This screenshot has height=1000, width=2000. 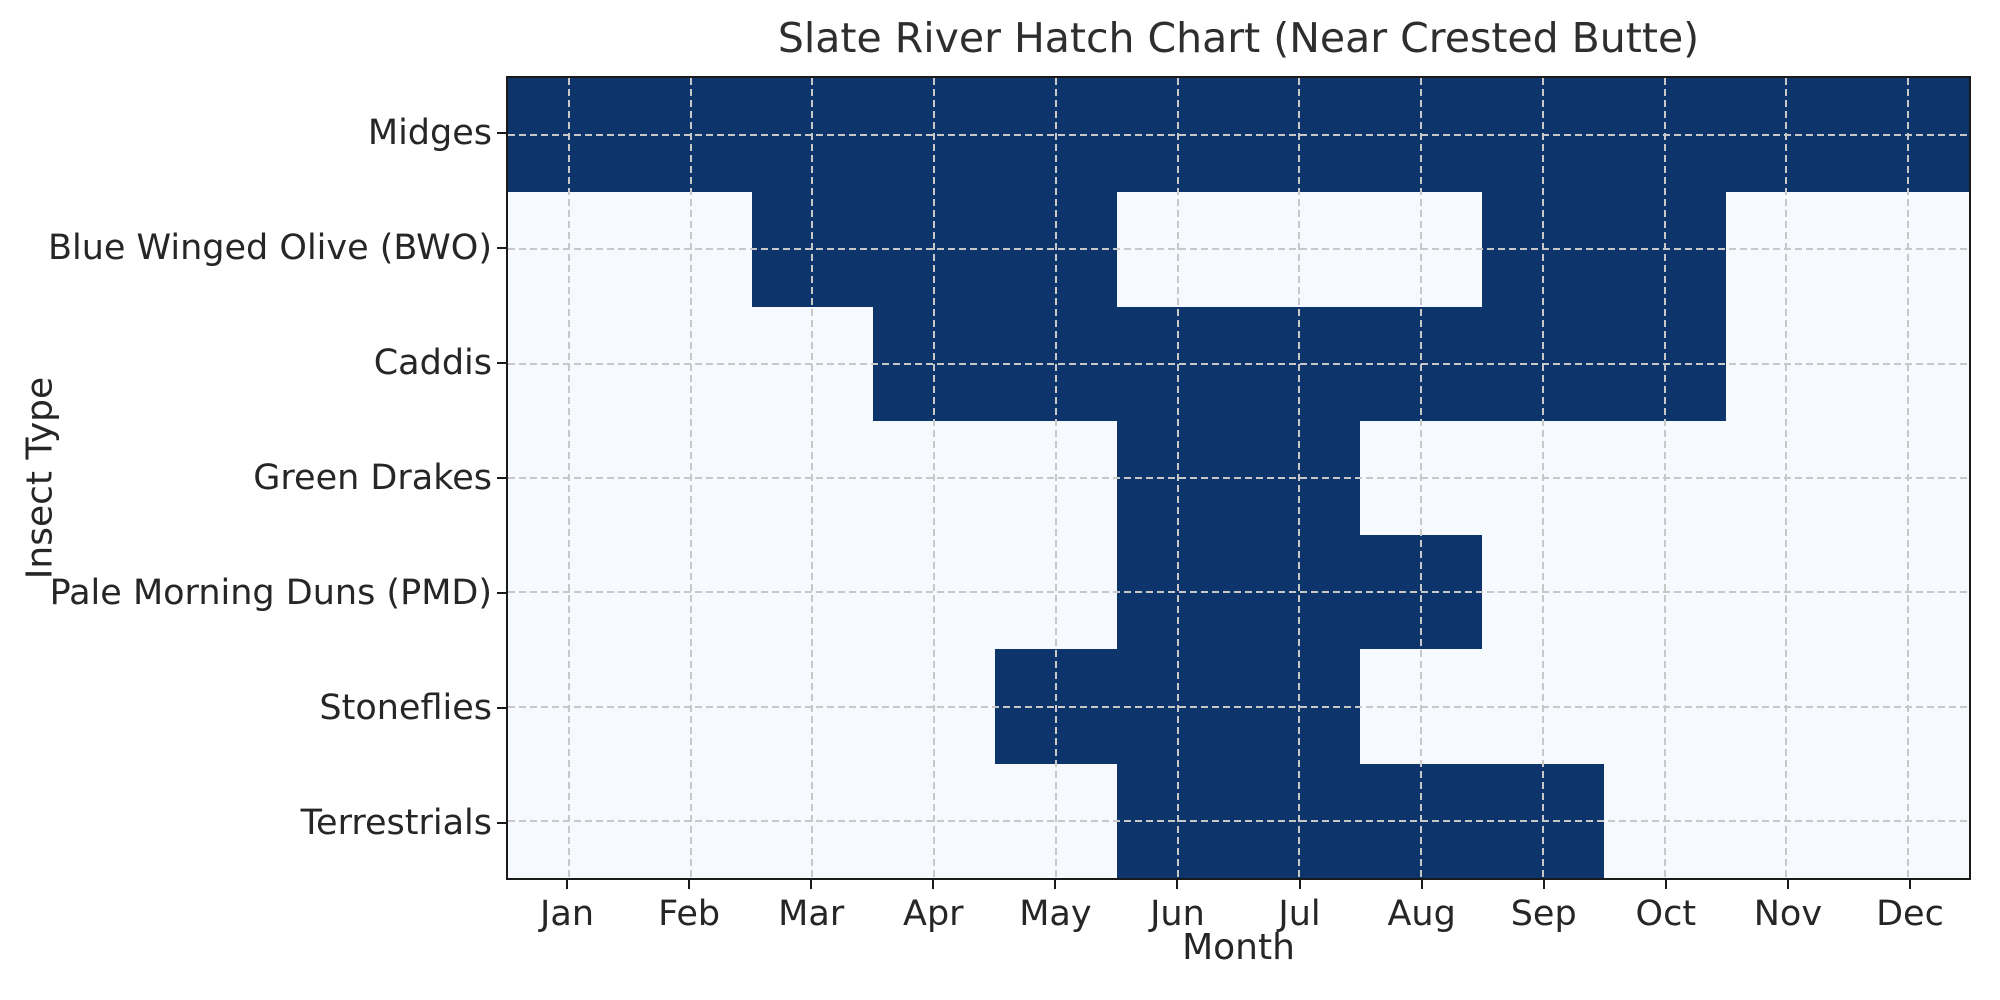 I want to click on x-tick-label: Jun, so click(x=1177, y=914).